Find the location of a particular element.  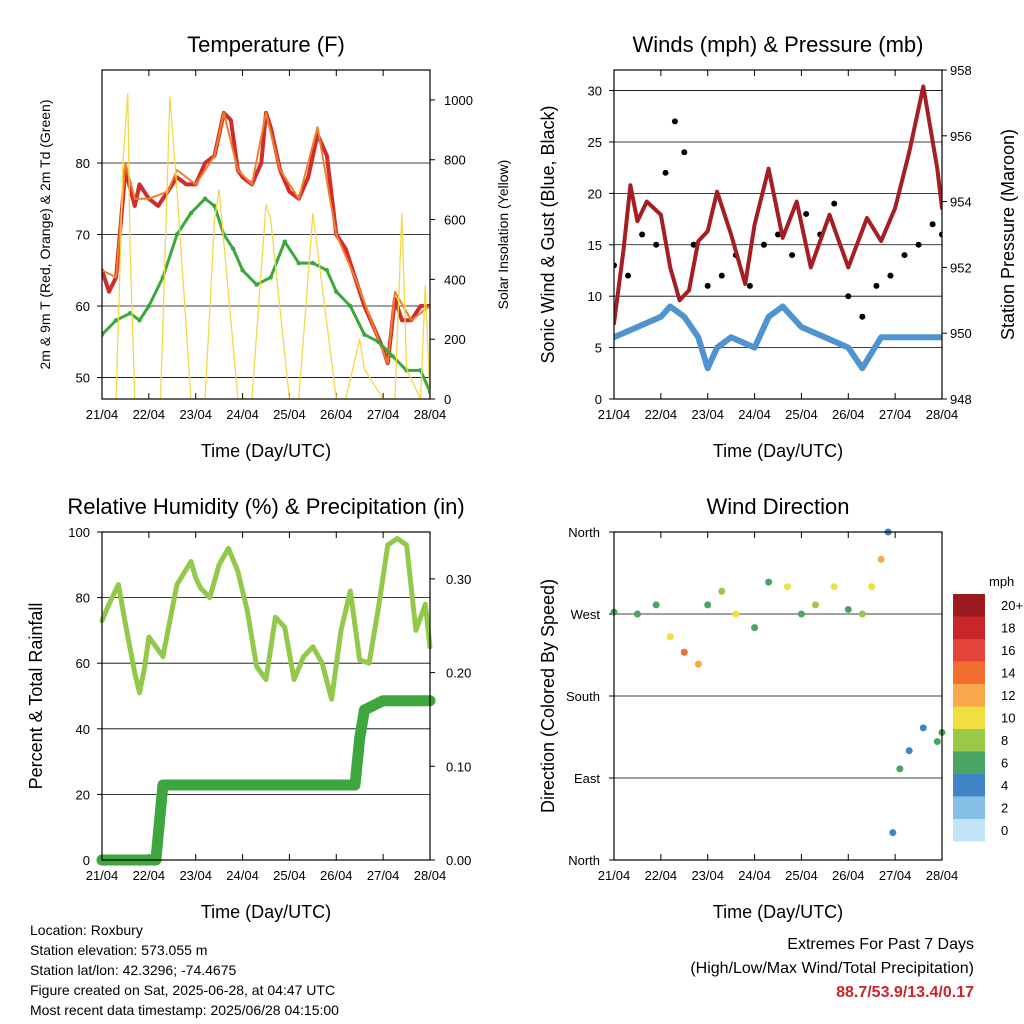

y2-axis-label: Solar Insolation (Yellow) is located at coordinates (503, 235).